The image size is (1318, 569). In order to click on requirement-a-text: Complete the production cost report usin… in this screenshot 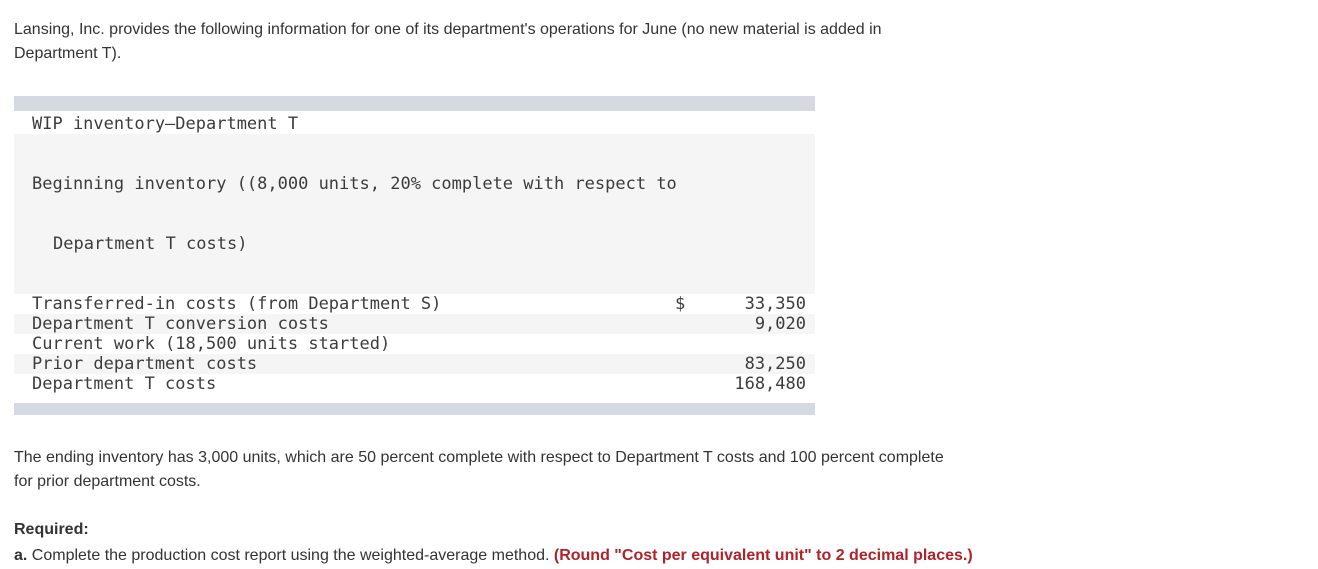, I will do `click(290, 555)`.